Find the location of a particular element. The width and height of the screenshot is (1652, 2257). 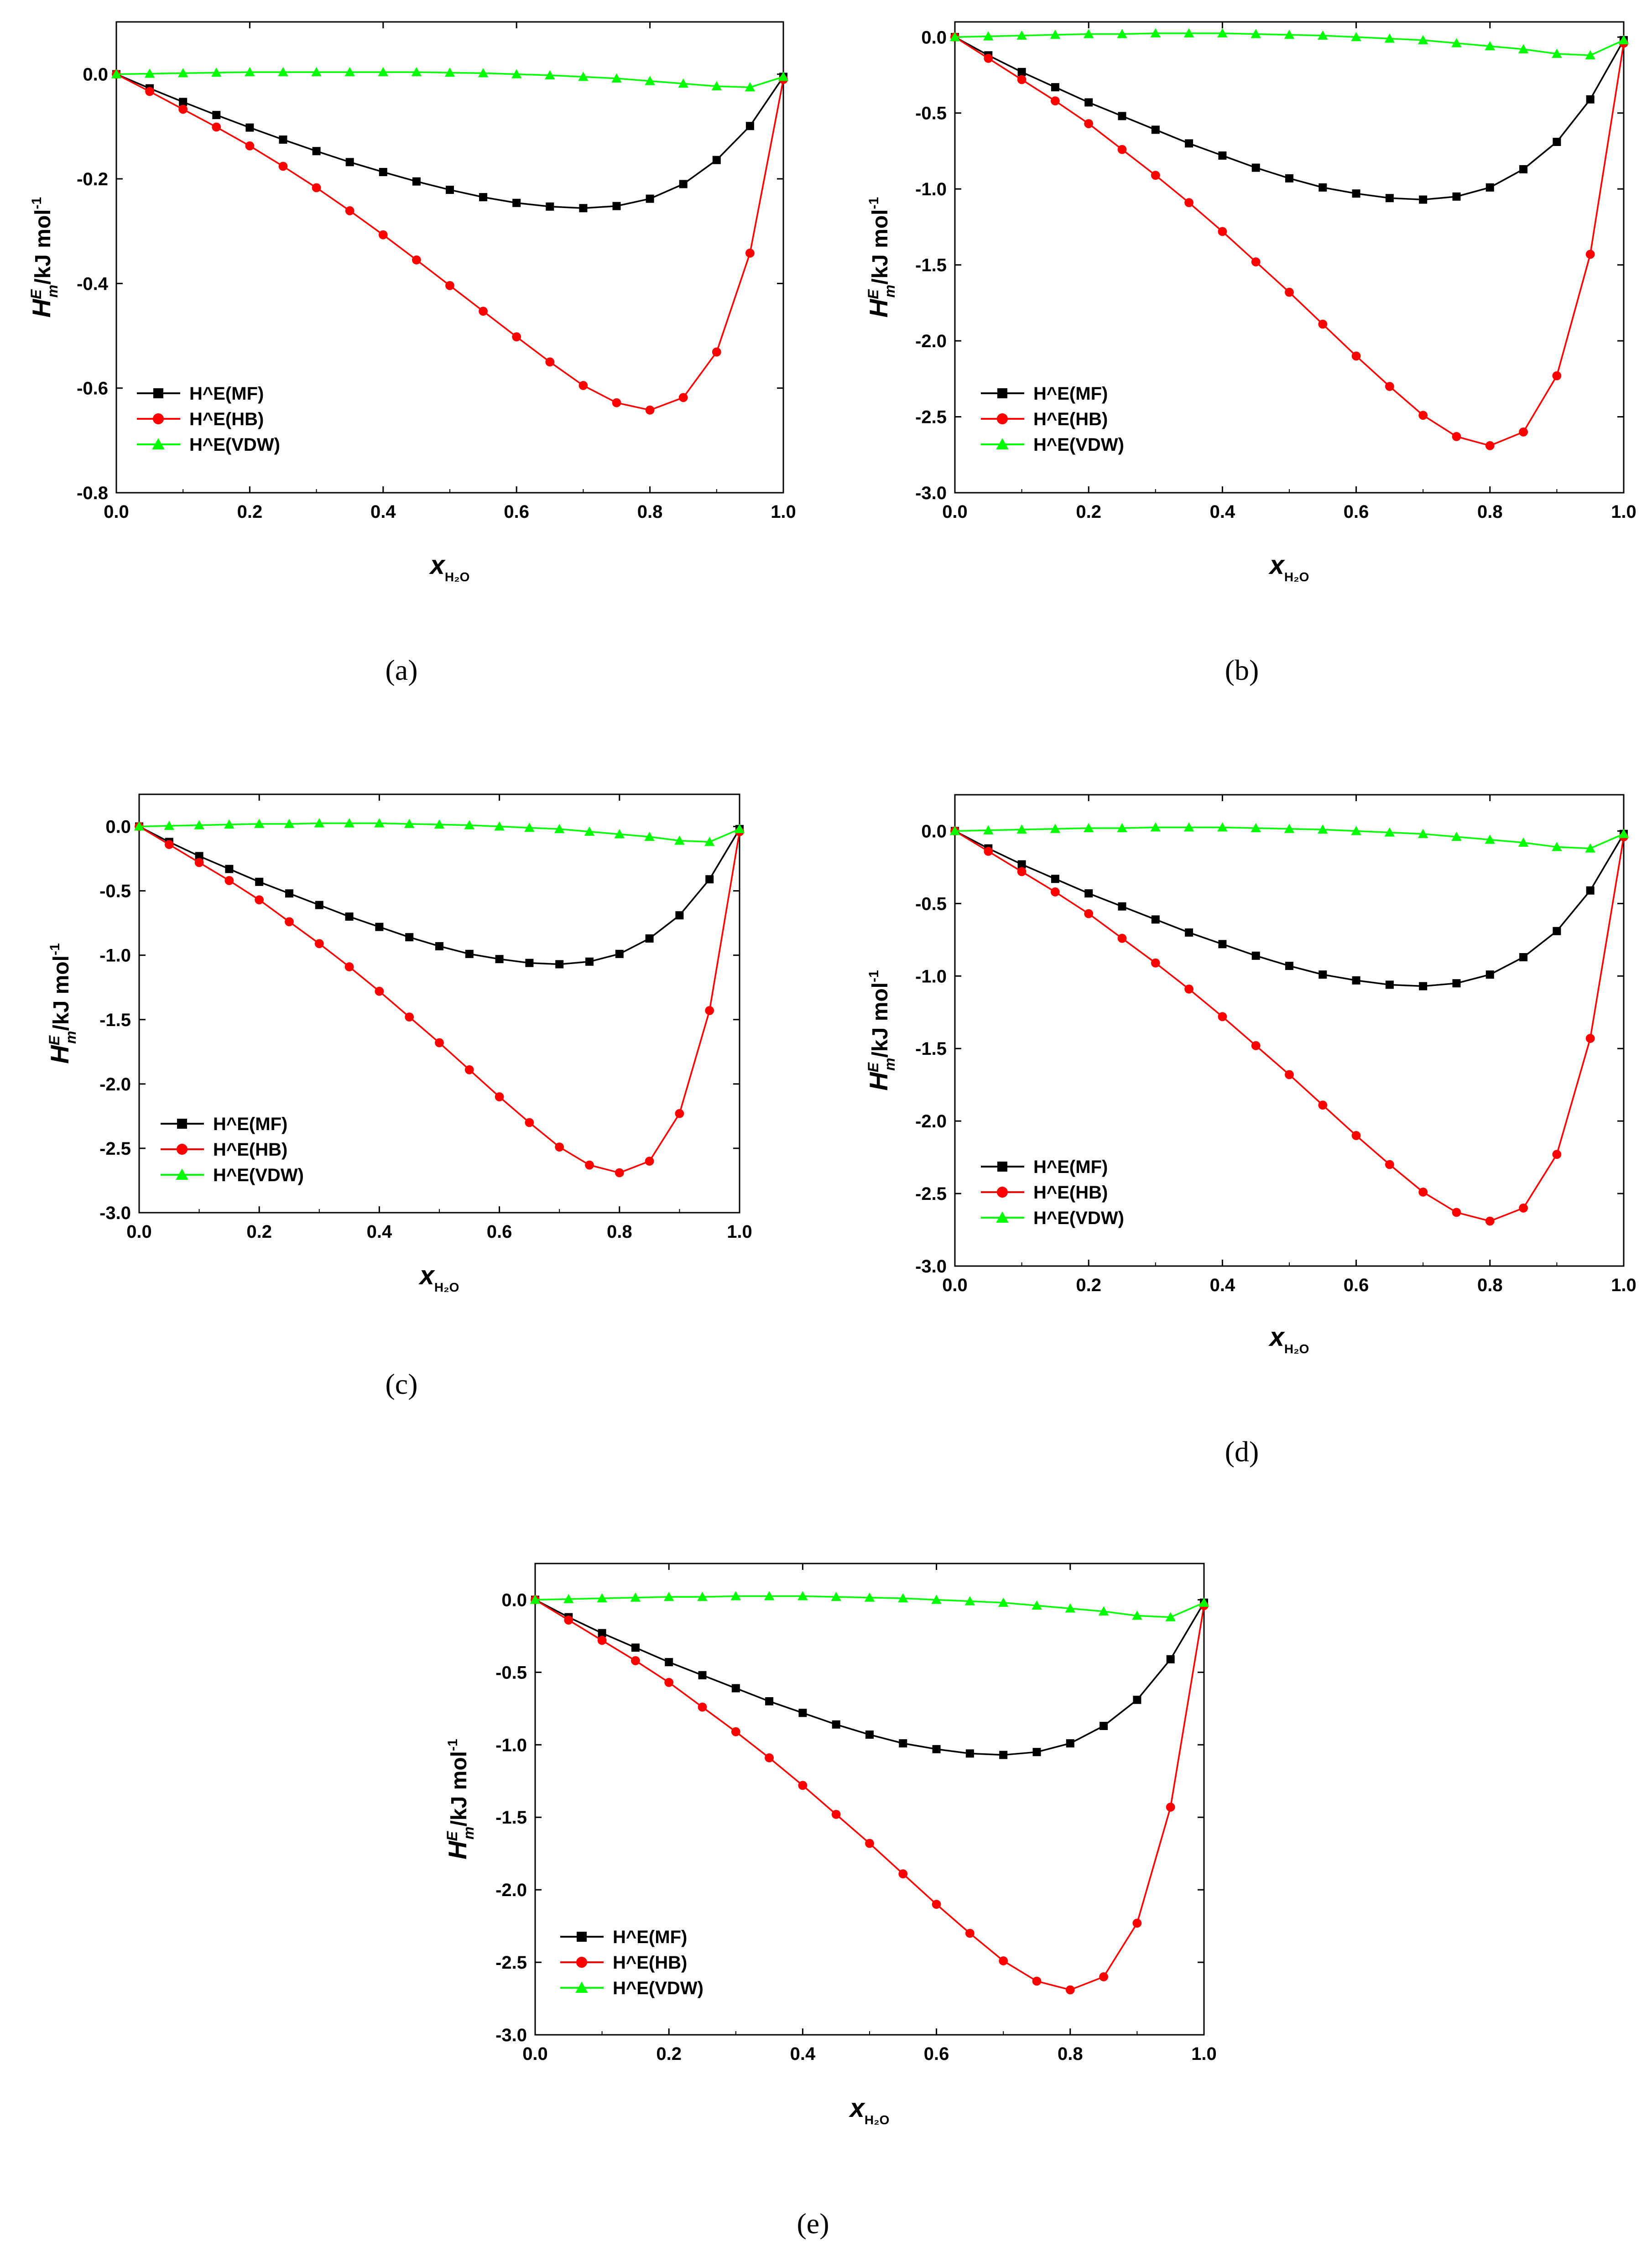

y-tick-label: -0.6 is located at coordinates (92, 389).